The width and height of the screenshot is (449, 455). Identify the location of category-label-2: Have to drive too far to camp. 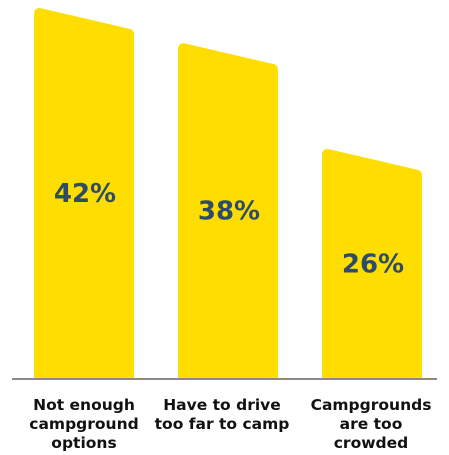
(222, 414).